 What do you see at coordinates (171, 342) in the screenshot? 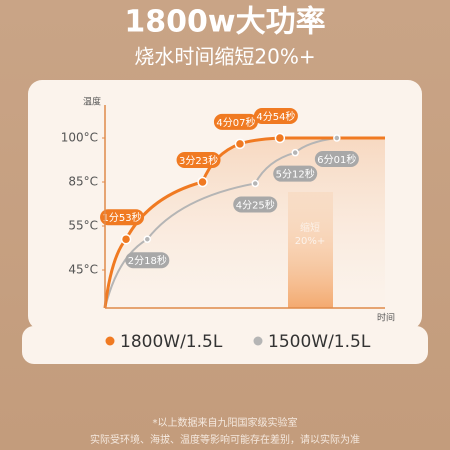
I see `legend-label: 1800W/1.5L` at bounding box center [171, 342].